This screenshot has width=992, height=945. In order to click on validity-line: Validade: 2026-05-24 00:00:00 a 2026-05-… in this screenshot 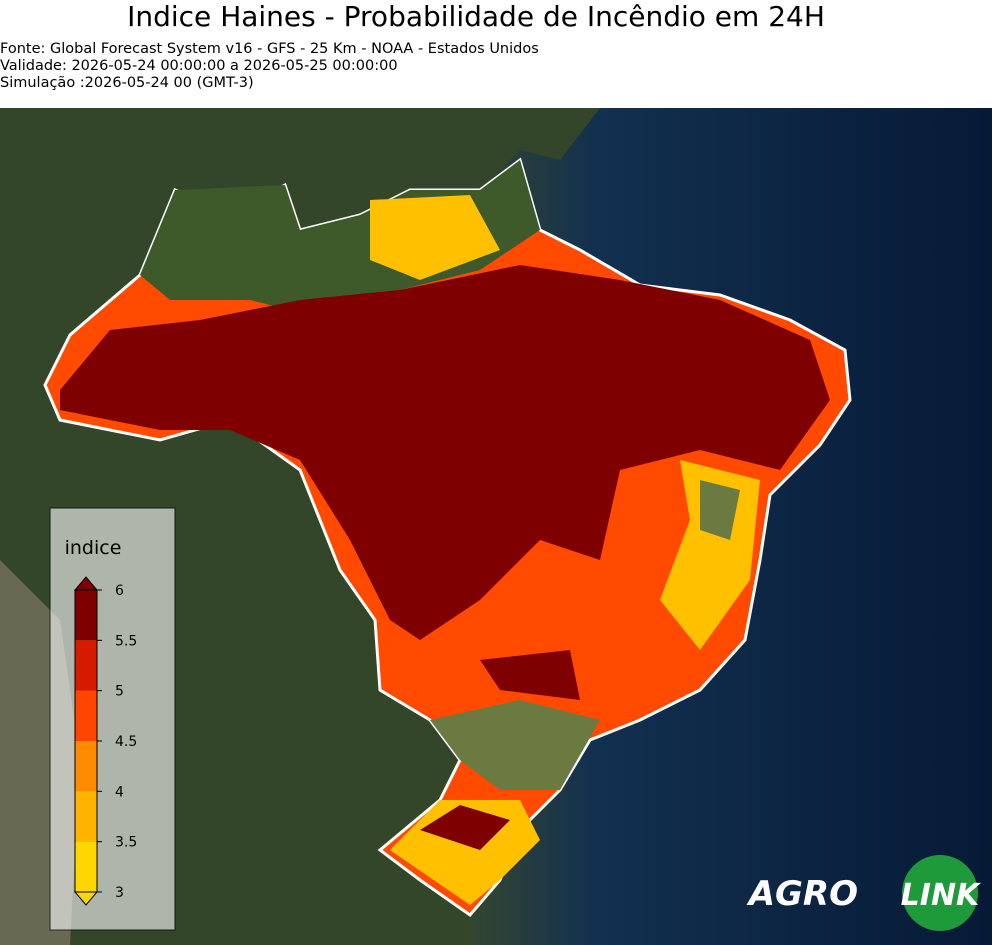, I will do `click(199, 66)`.